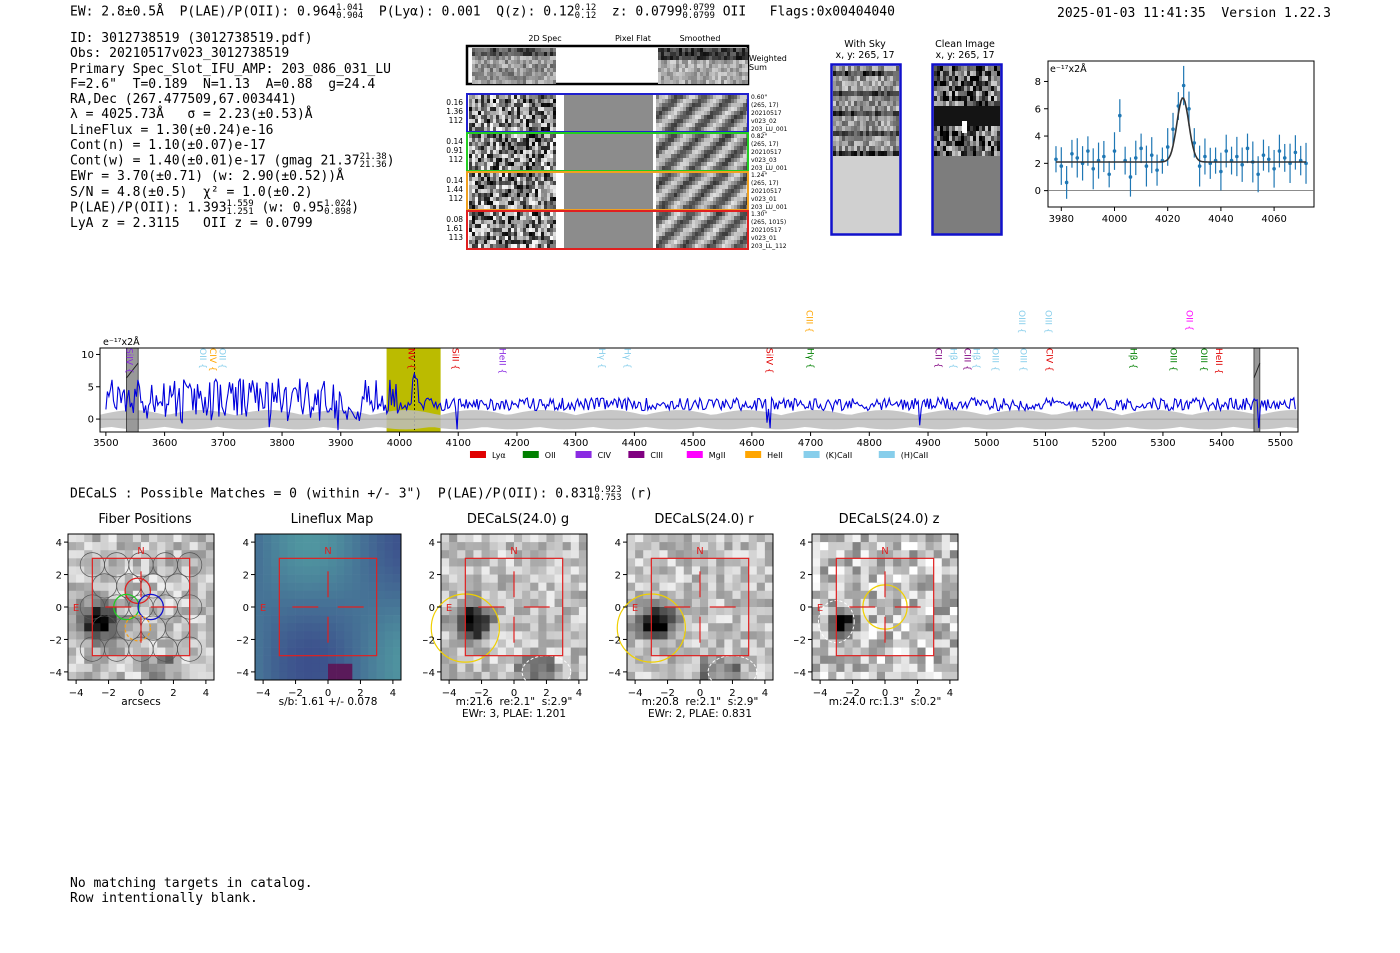  What do you see at coordinates (59, 543) in the screenshot?
I see `decals-ytick-label: 4` at bounding box center [59, 543].